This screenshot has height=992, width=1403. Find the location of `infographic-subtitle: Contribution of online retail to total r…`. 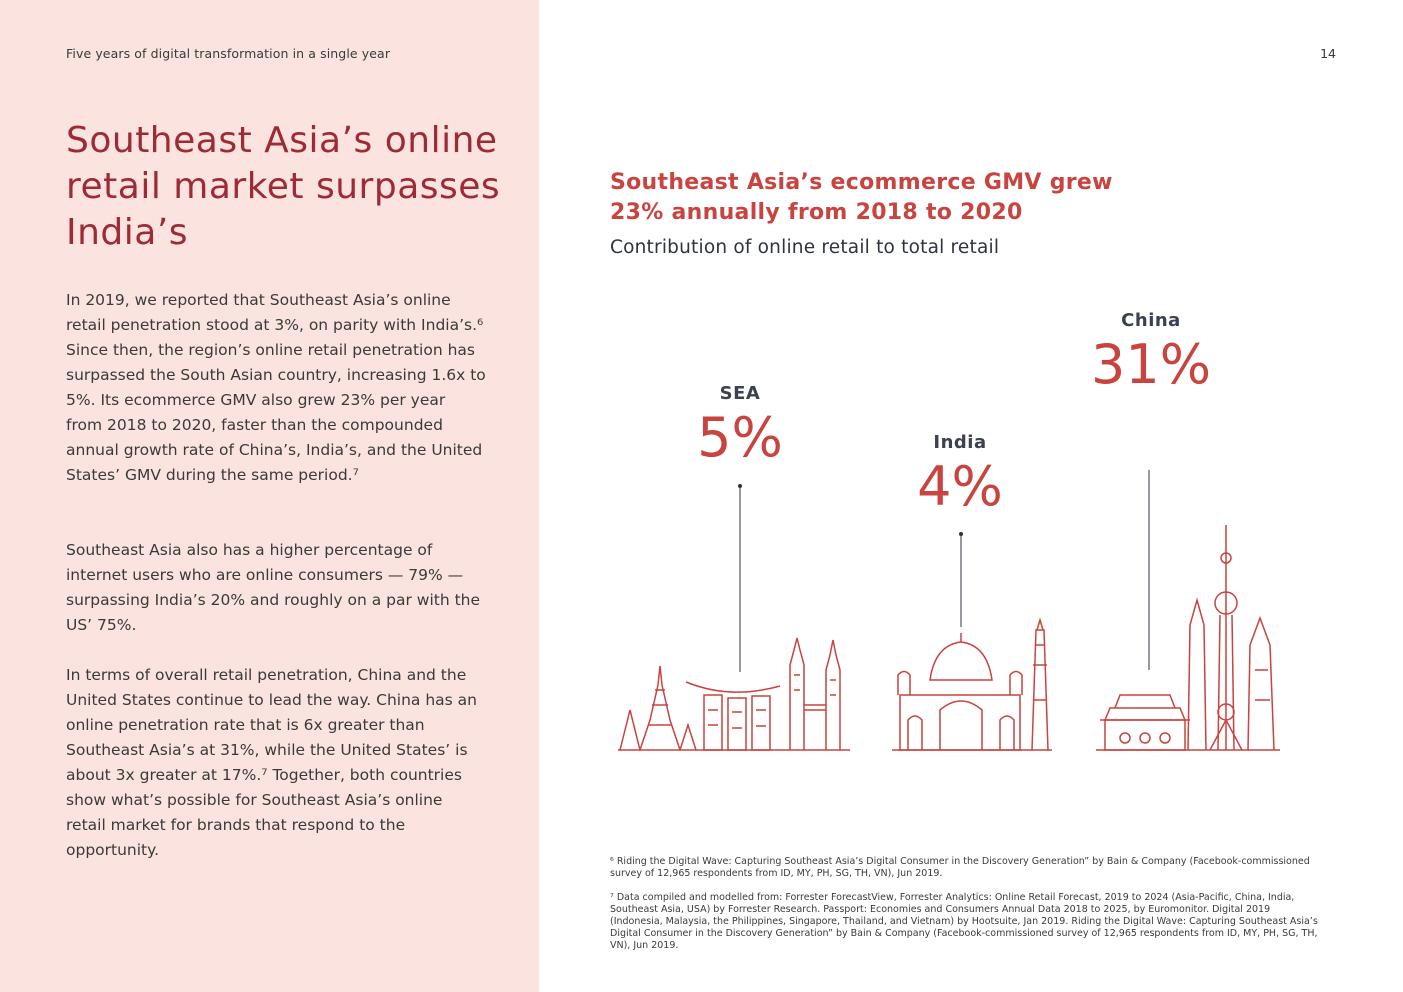

infographic-subtitle: Contribution of online retail to total r… is located at coordinates (805, 247).